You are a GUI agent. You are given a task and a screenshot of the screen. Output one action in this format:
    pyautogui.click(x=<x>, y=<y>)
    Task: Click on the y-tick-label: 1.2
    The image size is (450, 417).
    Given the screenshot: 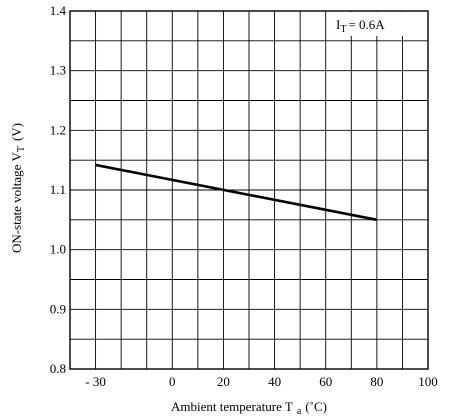 What is the action you would take?
    pyautogui.click(x=58, y=129)
    